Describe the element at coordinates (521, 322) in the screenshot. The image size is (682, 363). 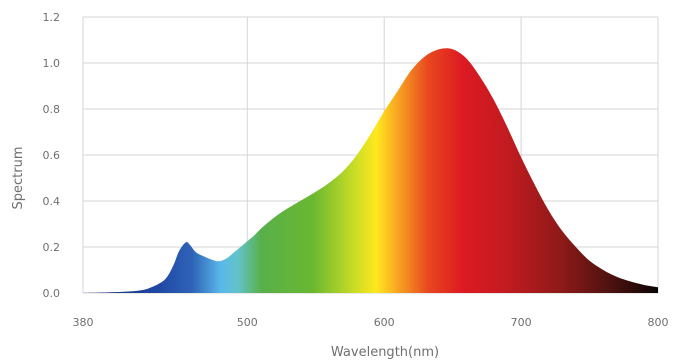
I see `x-tick-label: 700` at that location.